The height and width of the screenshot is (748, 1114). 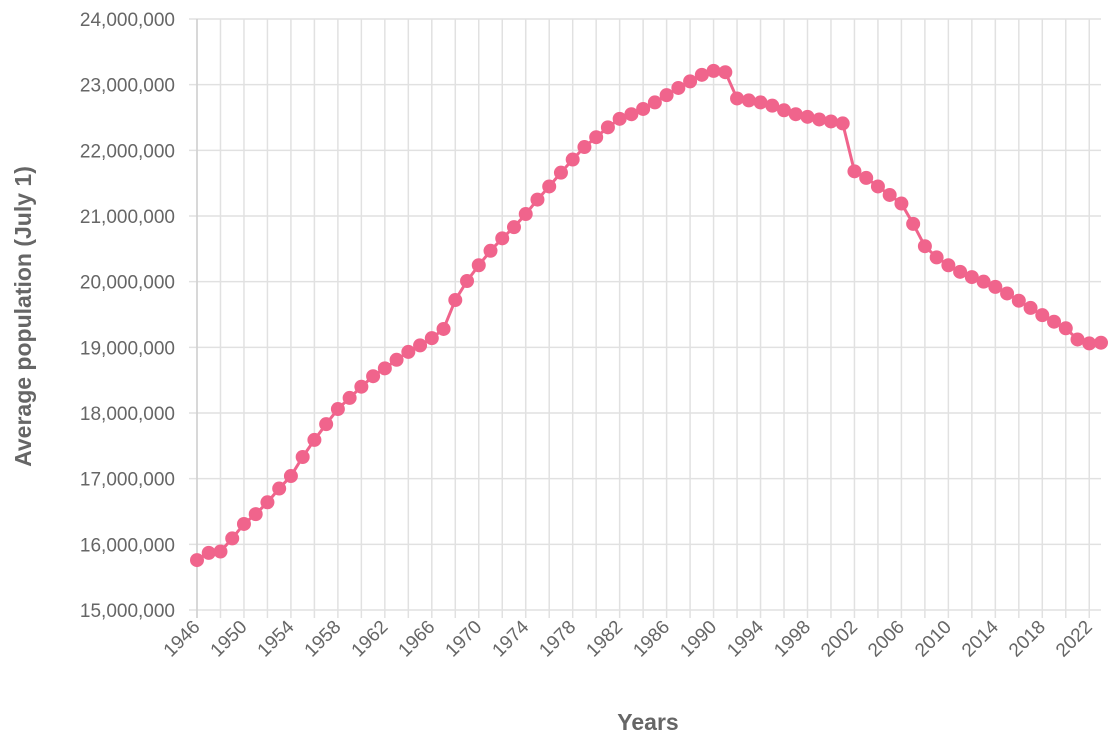 What do you see at coordinates (127, 348) in the screenshot?
I see `y-tick-label: 19,000,000` at bounding box center [127, 348].